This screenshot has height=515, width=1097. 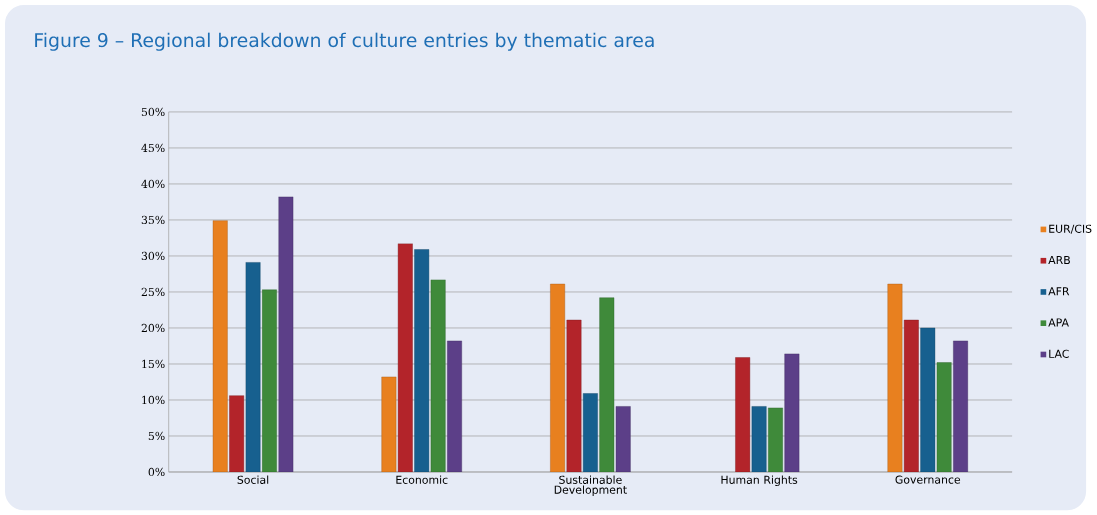 What do you see at coordinates (153, 291) in the screenshot?
I see `y-tick-label: 25%` at bounding box center [153, 291].